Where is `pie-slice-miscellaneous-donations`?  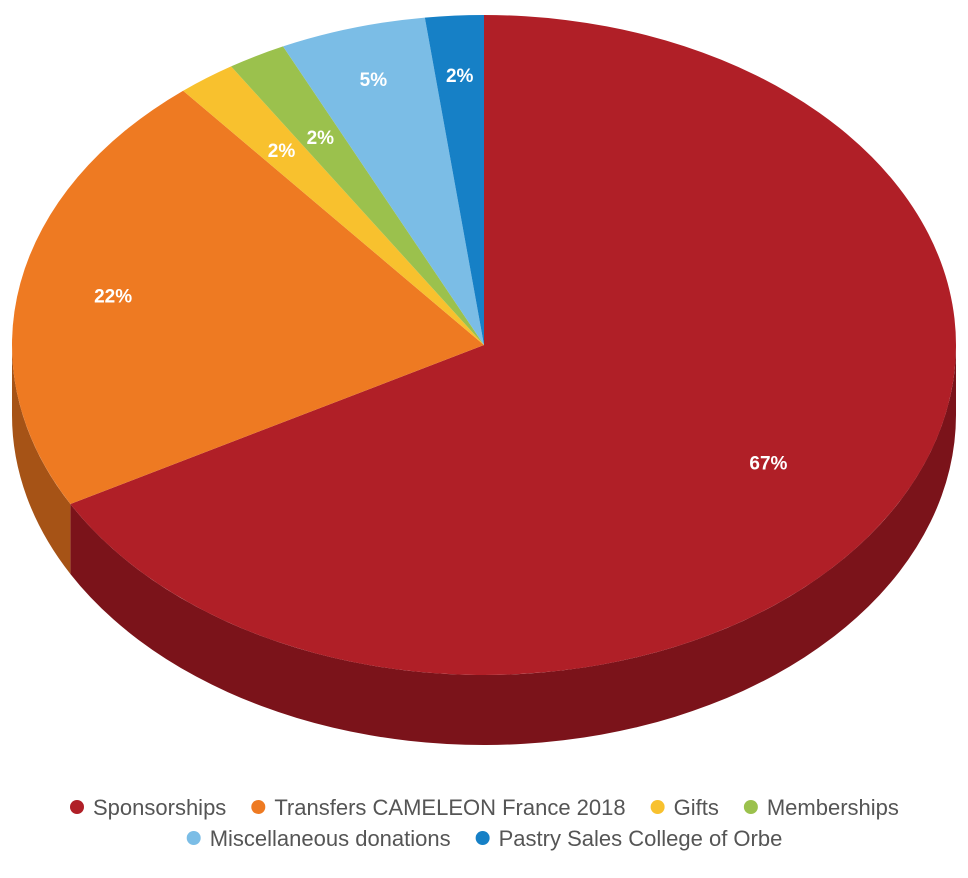
pie-slice-miscellaneous-donations is located at coordinates (383, 181).